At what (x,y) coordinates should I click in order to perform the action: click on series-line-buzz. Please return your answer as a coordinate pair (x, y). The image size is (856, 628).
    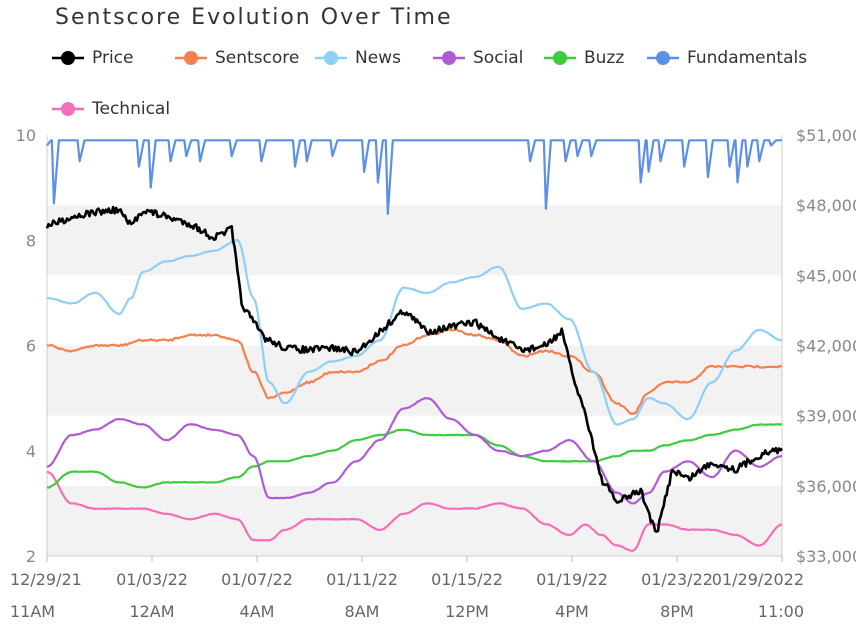
    Looking at the image, I should click on (414, 456).